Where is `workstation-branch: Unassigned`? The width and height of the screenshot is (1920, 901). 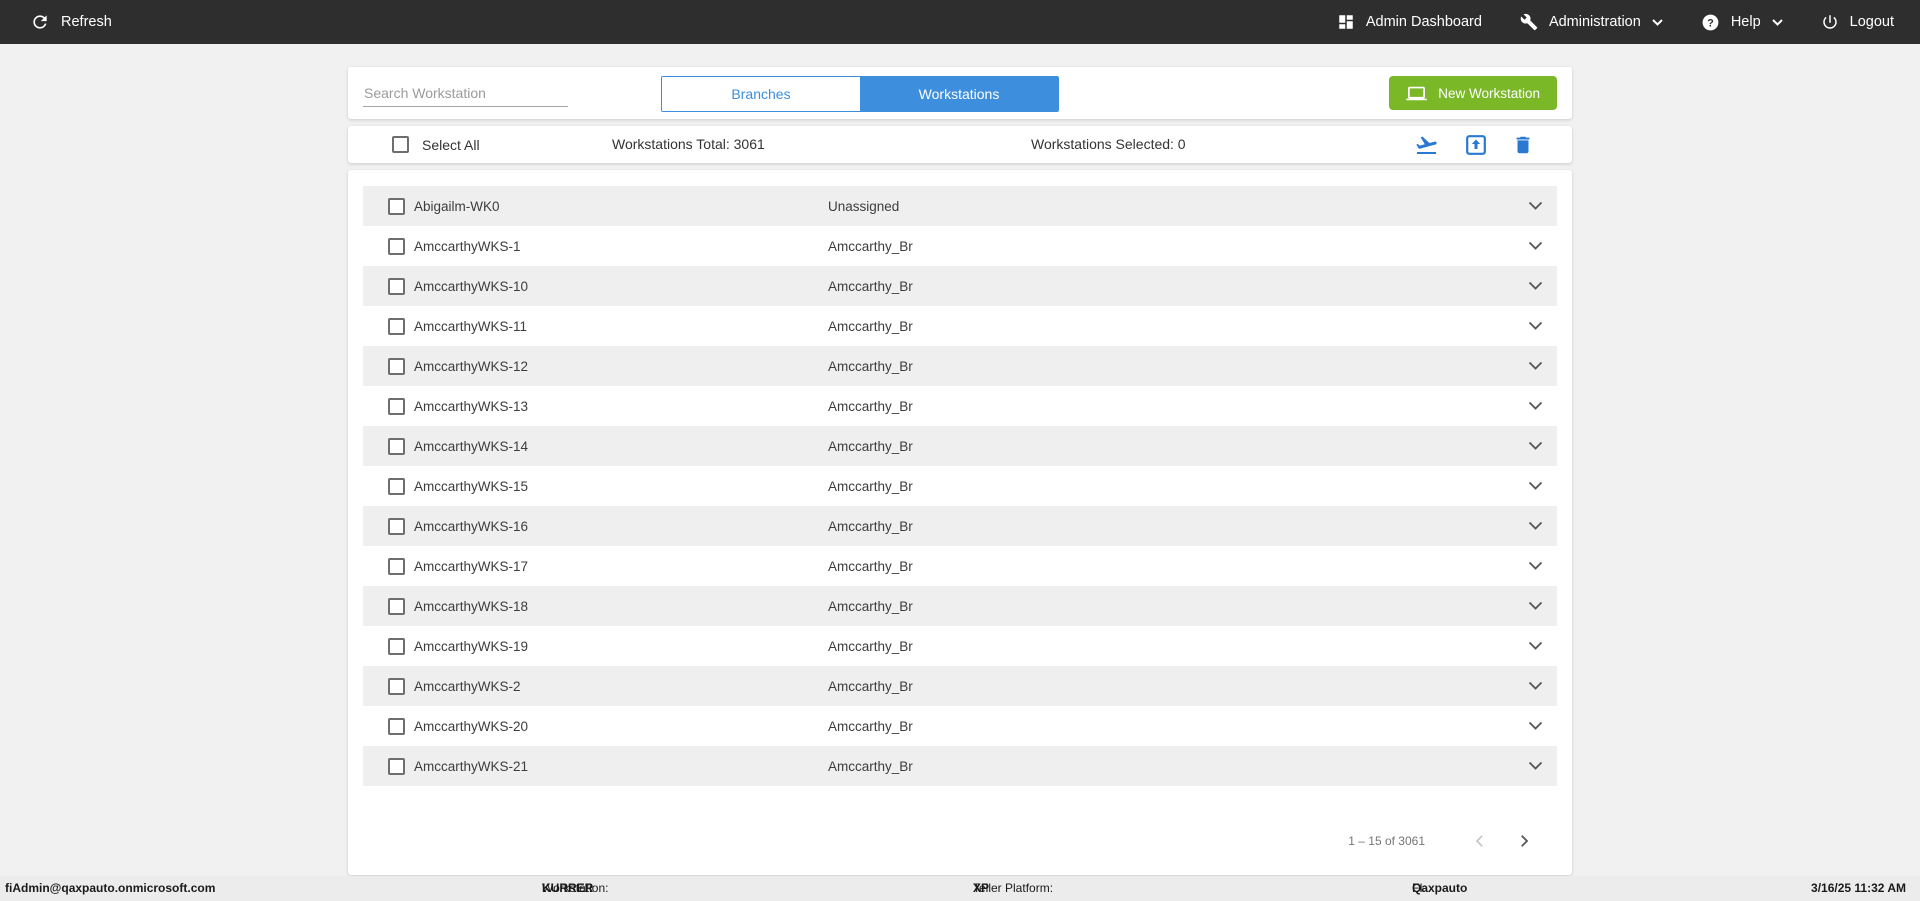 workstation-branch: Unassigned is located at coordinates (864, 206).